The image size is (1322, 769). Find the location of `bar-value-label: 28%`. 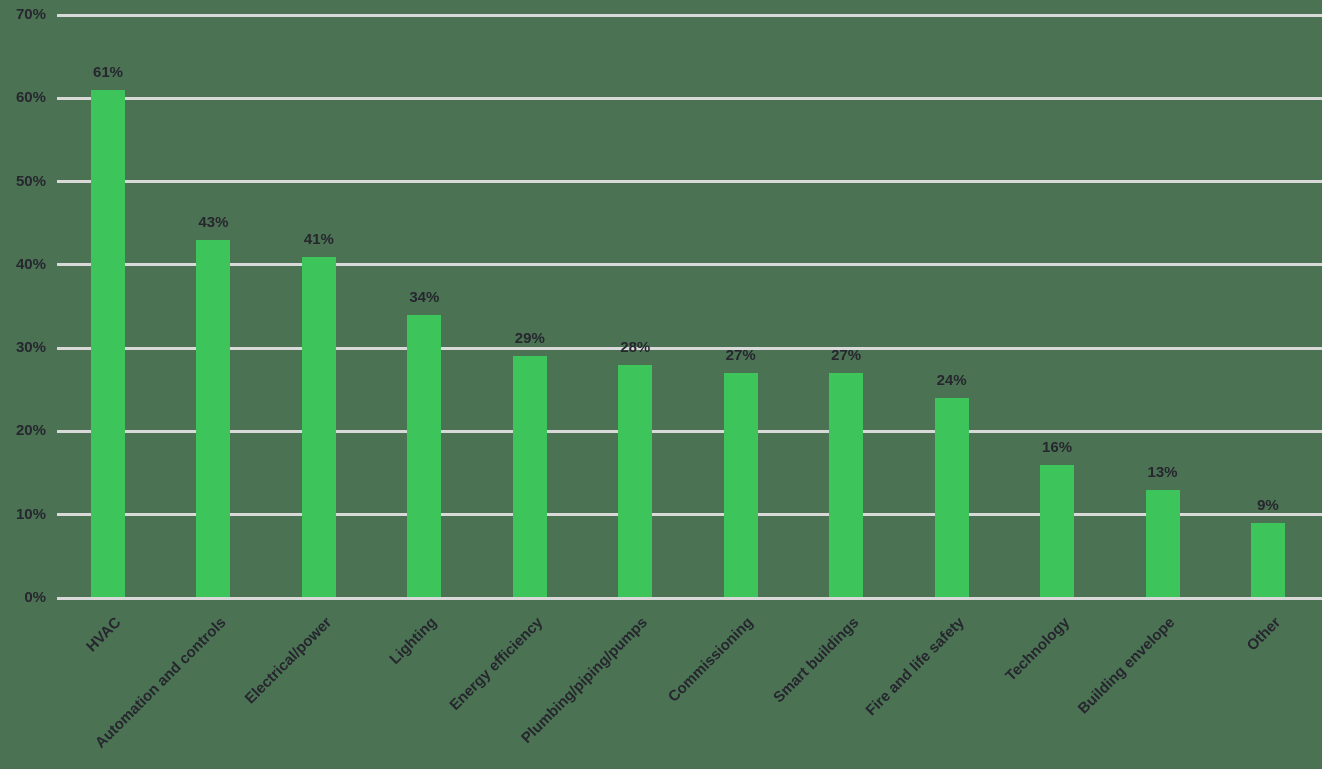

bar-value-label: 28% is located at coordinates (635, 347).